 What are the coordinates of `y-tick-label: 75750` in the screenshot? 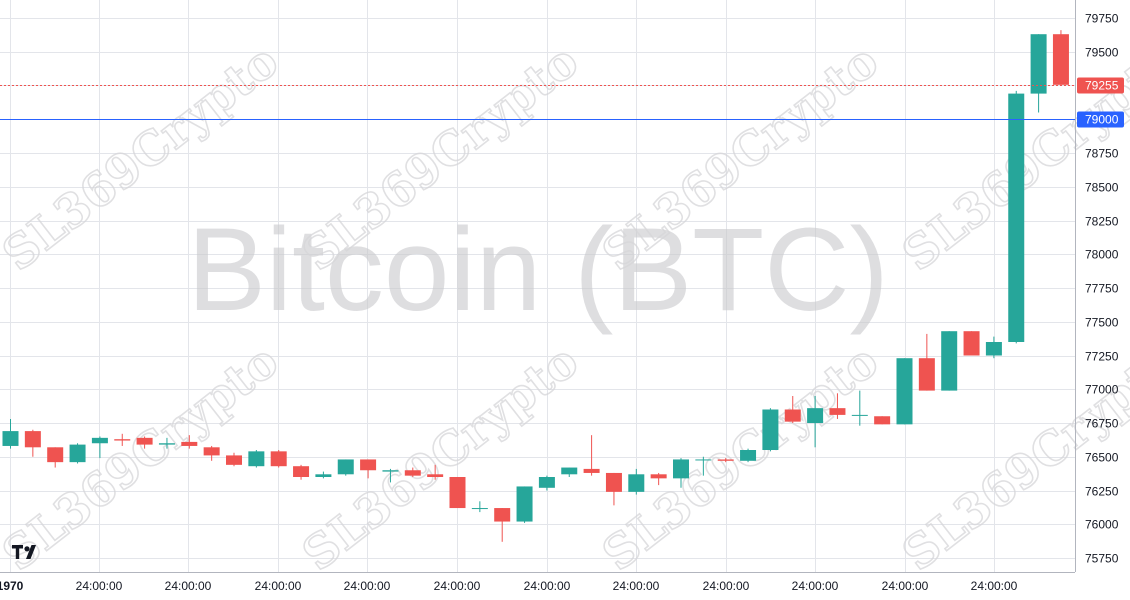 It's located at (1102, 559).